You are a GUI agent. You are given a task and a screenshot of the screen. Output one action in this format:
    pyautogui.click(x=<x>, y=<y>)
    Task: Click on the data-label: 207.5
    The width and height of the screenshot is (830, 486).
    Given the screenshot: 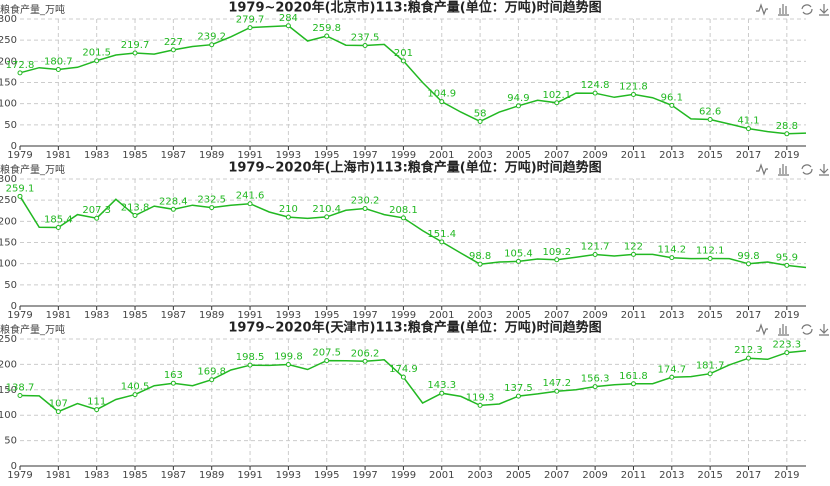 What is the action you would take?
    pyautogui.click(x=326, y=353)
    